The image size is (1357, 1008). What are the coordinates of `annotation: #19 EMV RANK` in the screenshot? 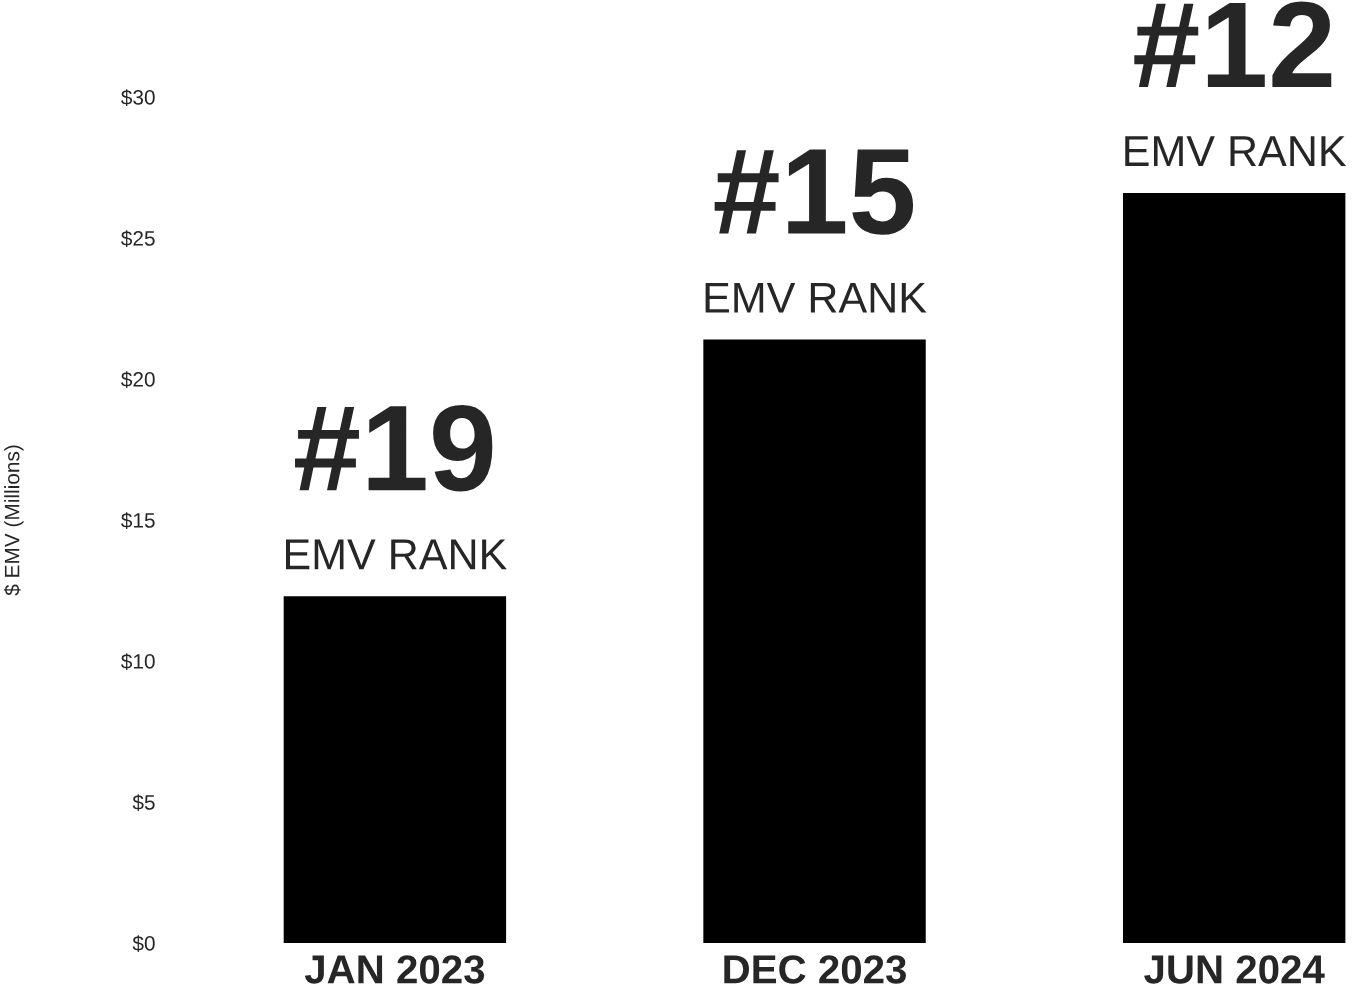 It's located at (396, 487).